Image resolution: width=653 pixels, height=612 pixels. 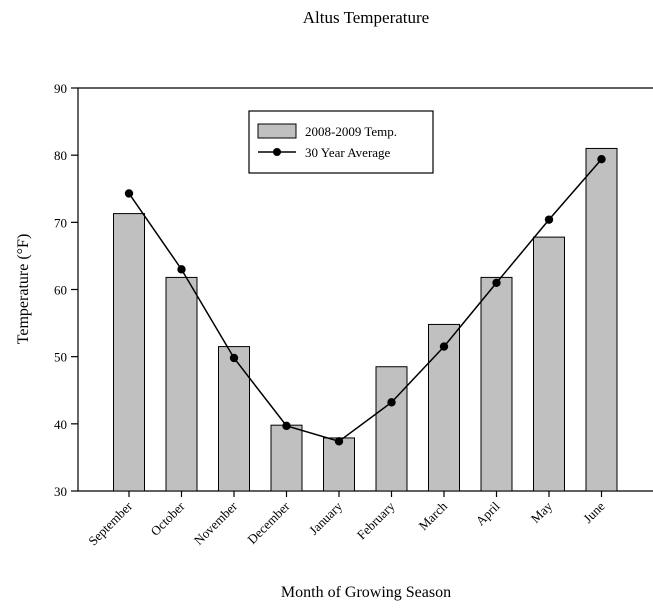 What do you see at coordinates (234, 419) in the screenshot?
I see `bar-november` at bounding box center [234, 419].